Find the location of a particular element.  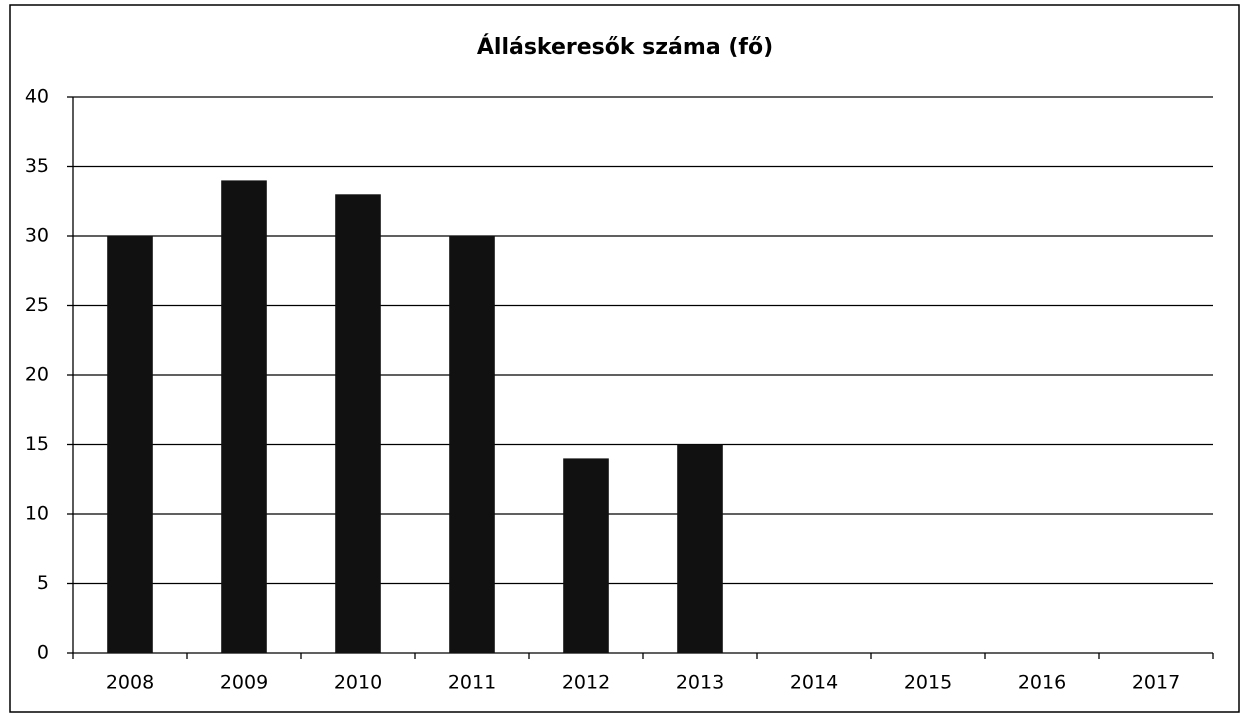

y-tick-label: 5 is located at coordinates (43, 583).